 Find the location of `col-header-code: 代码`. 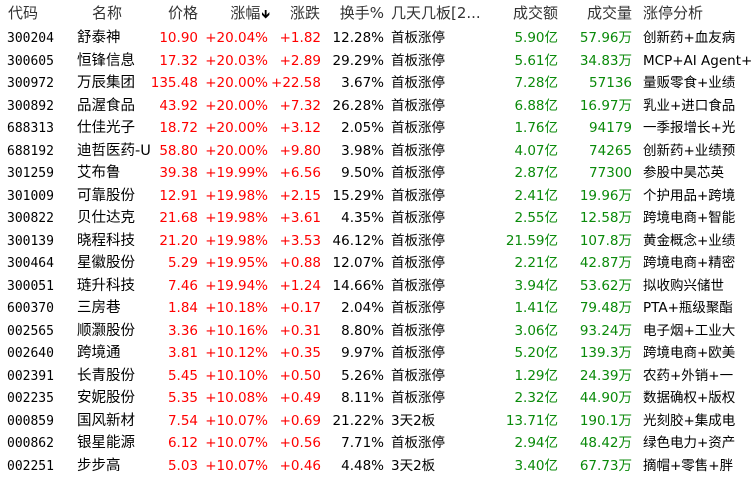

col-header-code: 代码 is located at coordinates (38, 13).